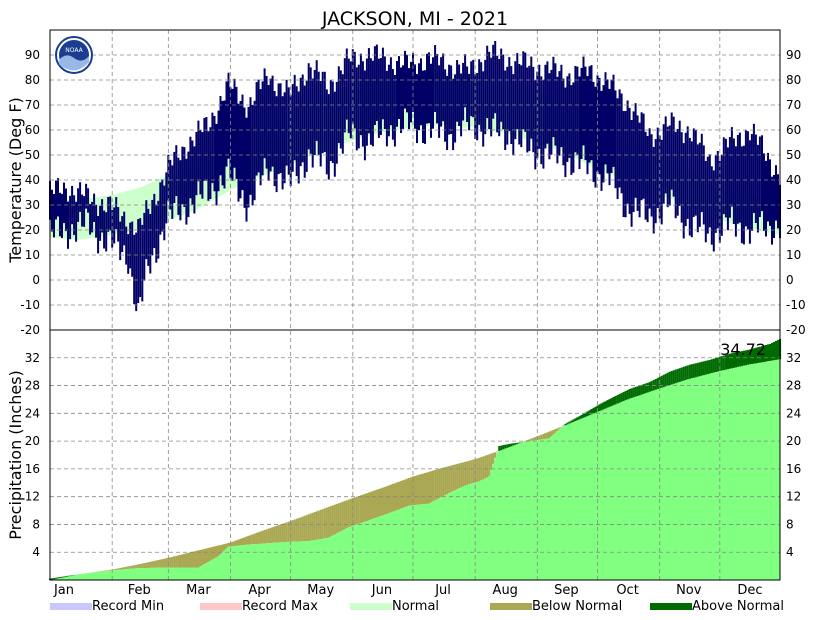 The image size is (830, 620). What do you see at coordinates (414, 19) in the screenshot?
I see `chart-title: JACKSON, MI - 2021` at bounding box center [414, 19].